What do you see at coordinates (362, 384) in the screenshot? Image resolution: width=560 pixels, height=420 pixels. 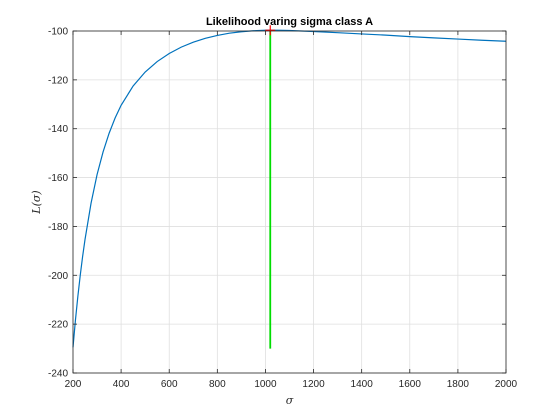 I see `x-tick-label: 1400` at bounding box center [362, 384].